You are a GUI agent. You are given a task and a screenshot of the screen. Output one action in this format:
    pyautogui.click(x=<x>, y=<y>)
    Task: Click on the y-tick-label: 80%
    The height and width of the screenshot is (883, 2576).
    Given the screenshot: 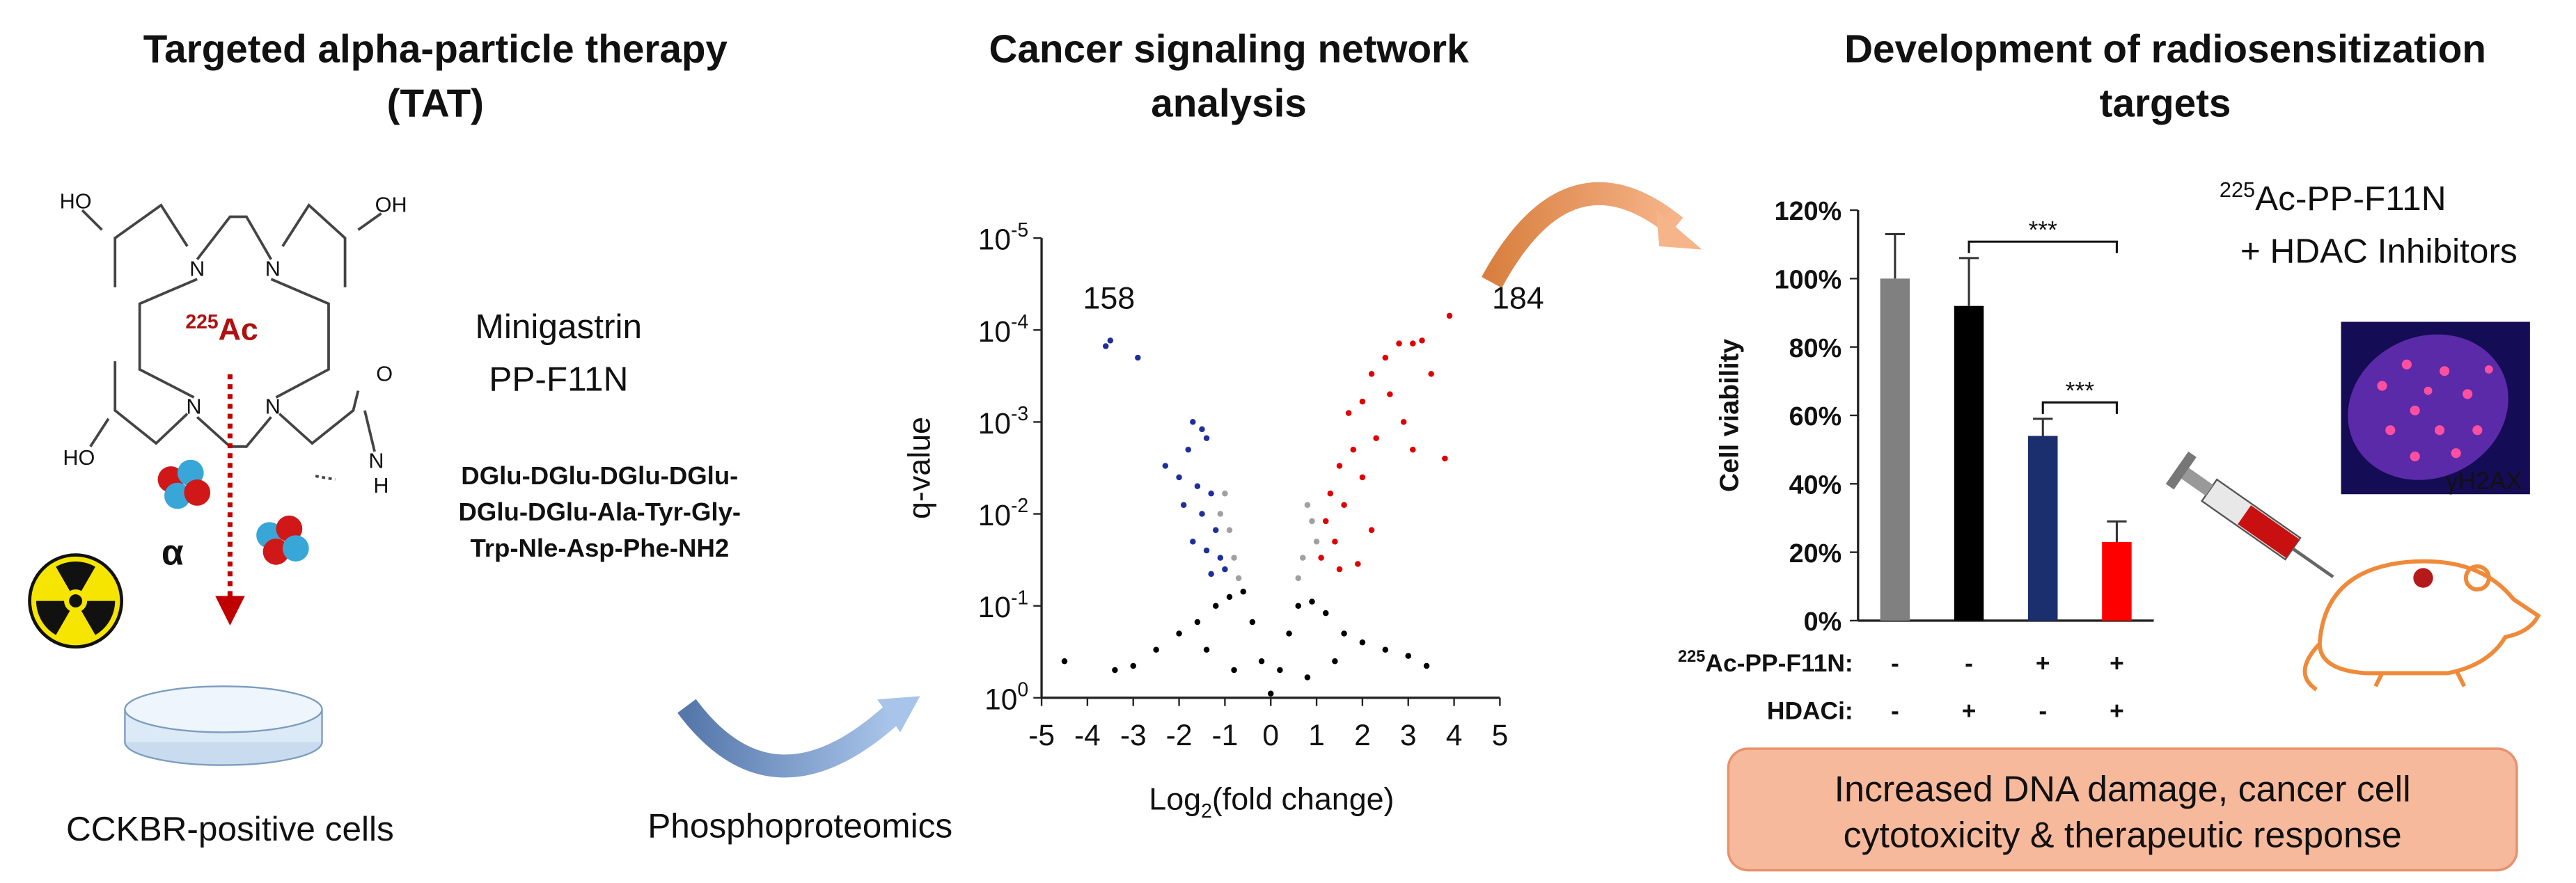 What is the action you would take?
    pyautogui.click(x=1815, y=348)
    